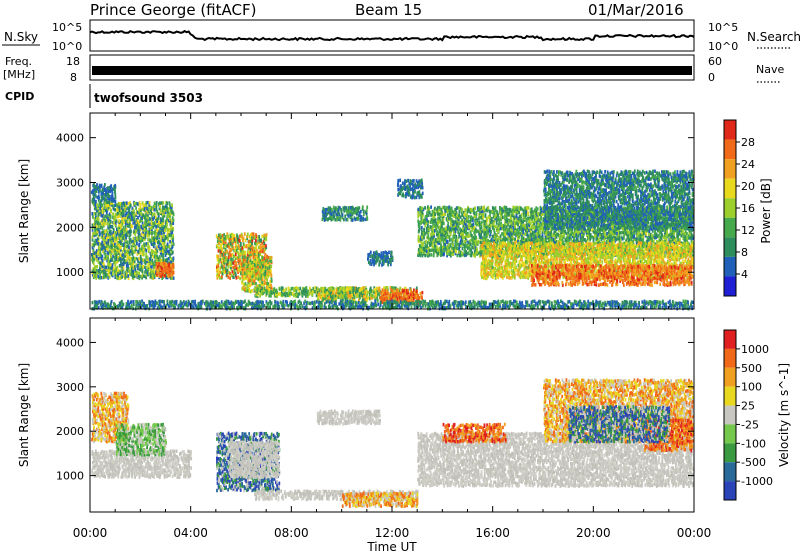  Describe the element at coordinates (18, 61) in the screenshot. I see `freq-label: Freq.` at that location.